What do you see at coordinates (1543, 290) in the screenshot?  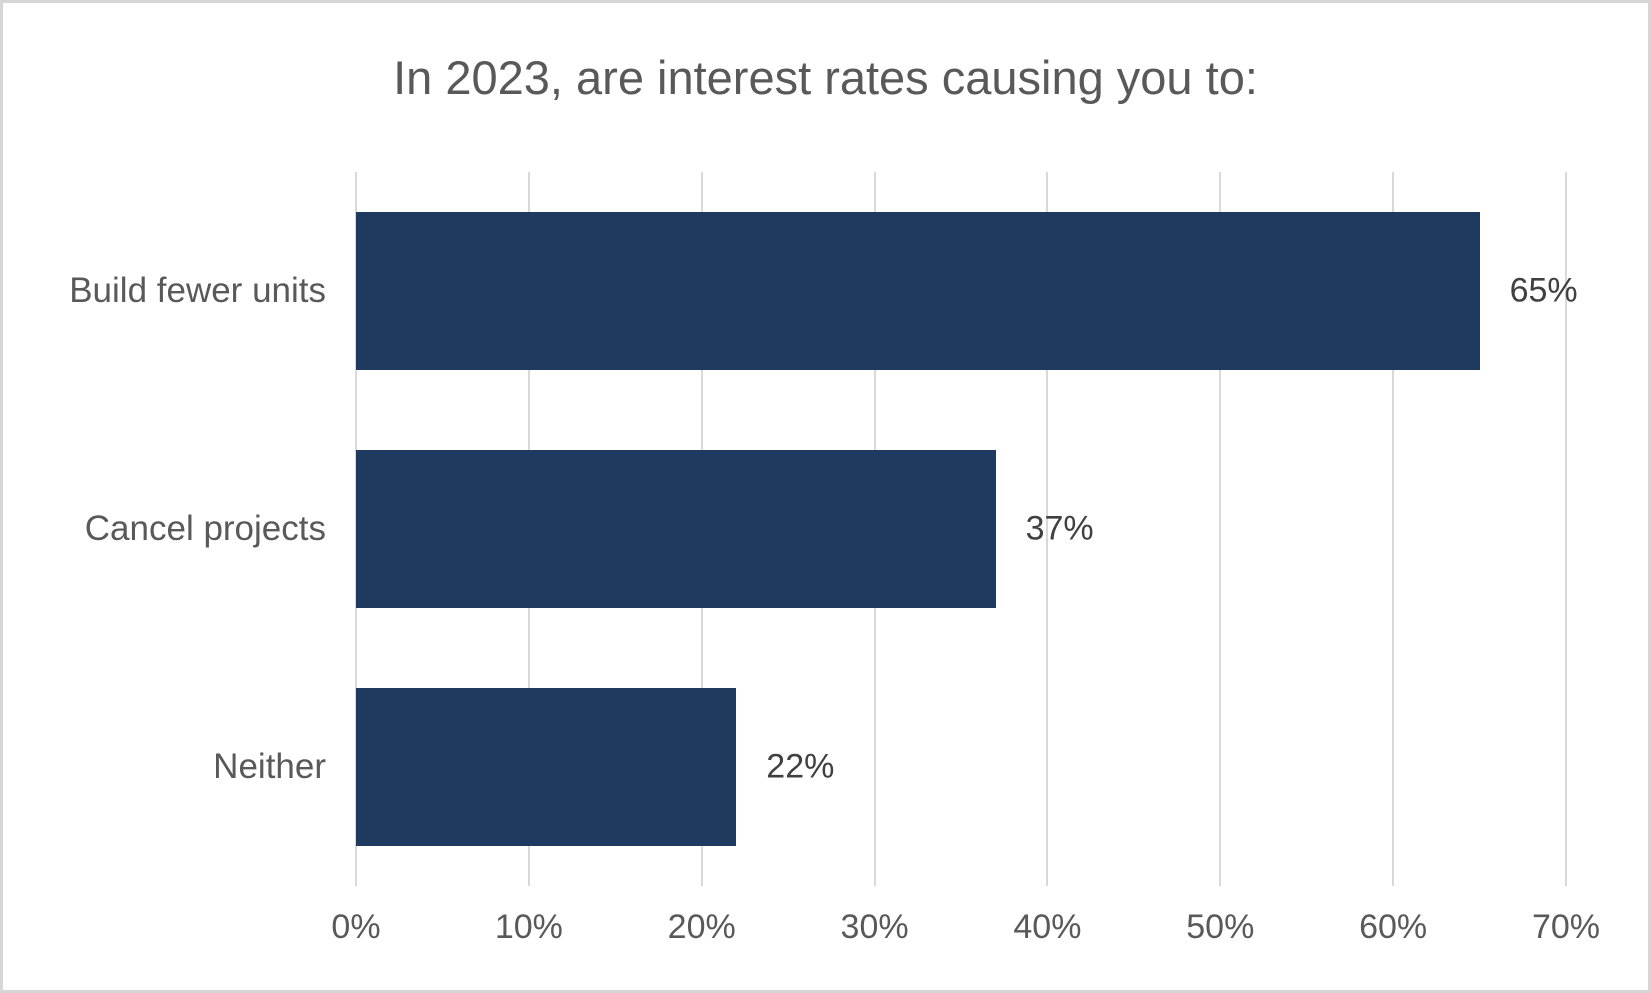 I see `data-label: 65%` at bounding box center [1543, 290].